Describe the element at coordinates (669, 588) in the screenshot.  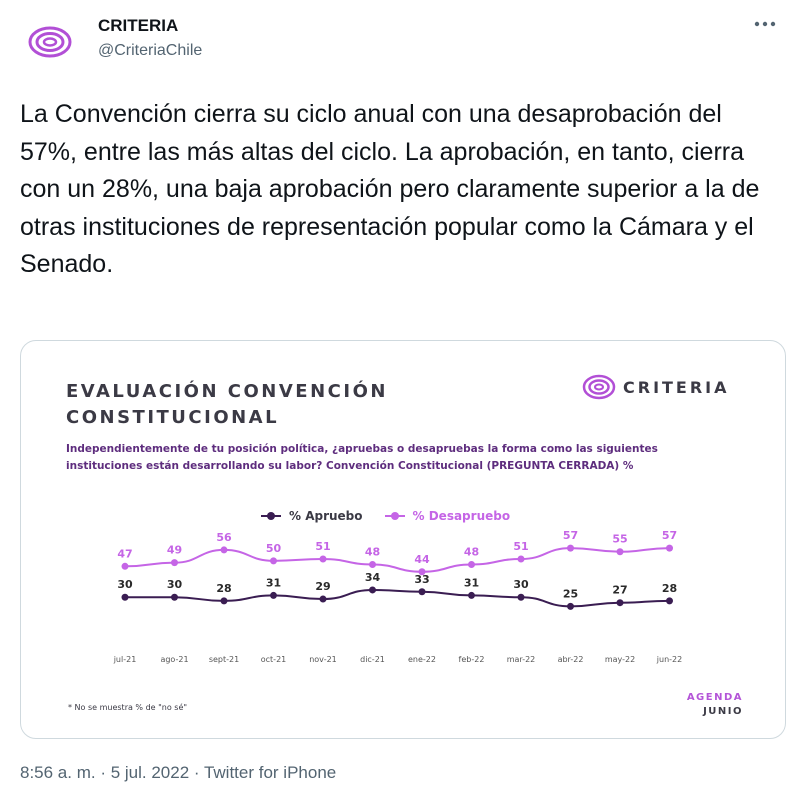
I see `data-label-apruebo-jun-22: 28` at that location.